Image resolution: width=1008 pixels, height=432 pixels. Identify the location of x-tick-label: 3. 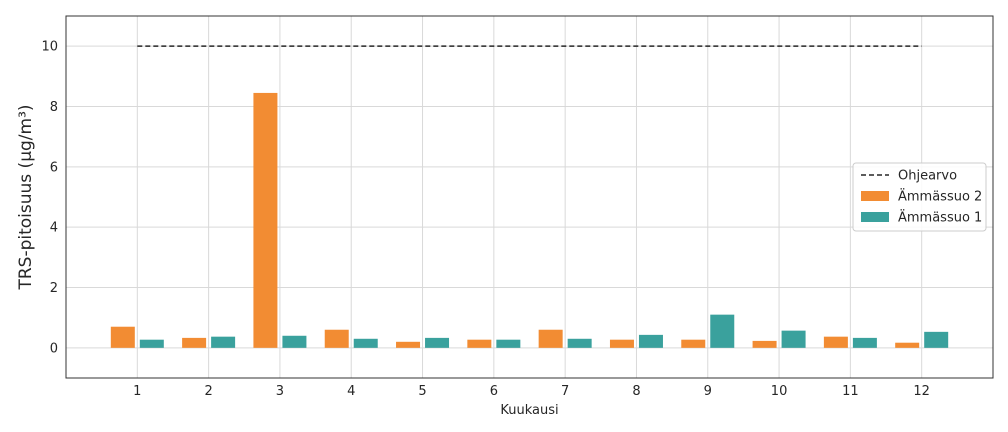
(280, 391).